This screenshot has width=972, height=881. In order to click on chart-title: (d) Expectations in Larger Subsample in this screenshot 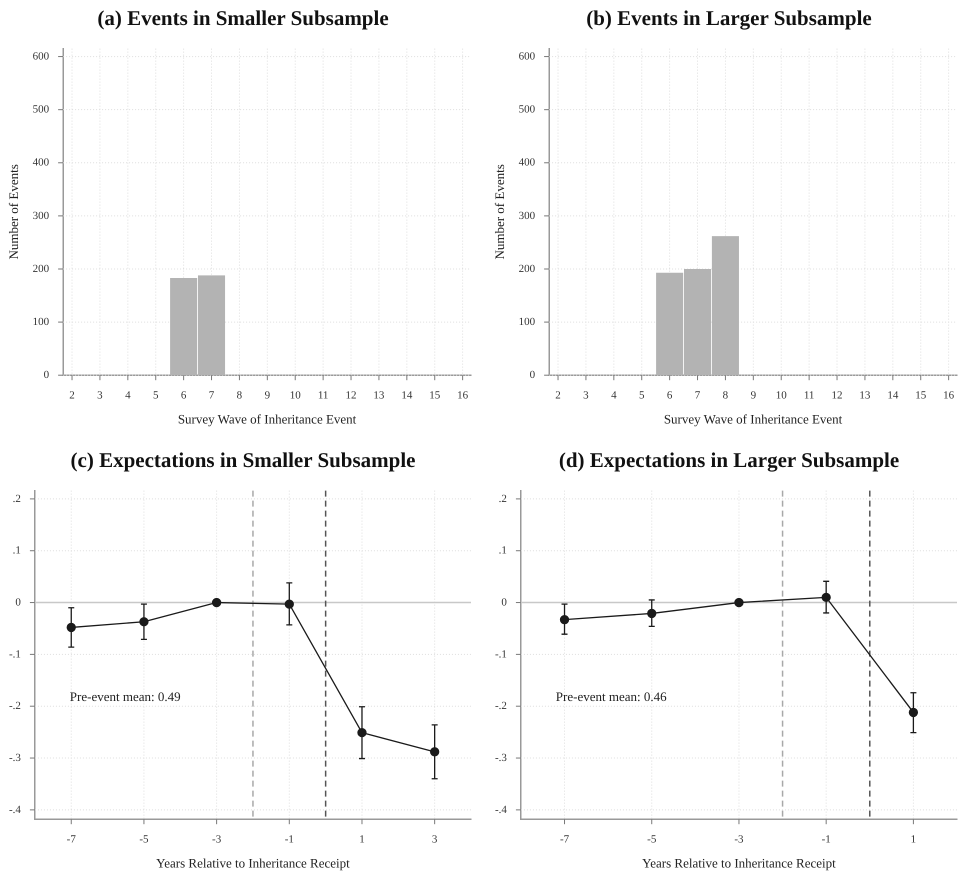, I will do `click(729, 460)`.